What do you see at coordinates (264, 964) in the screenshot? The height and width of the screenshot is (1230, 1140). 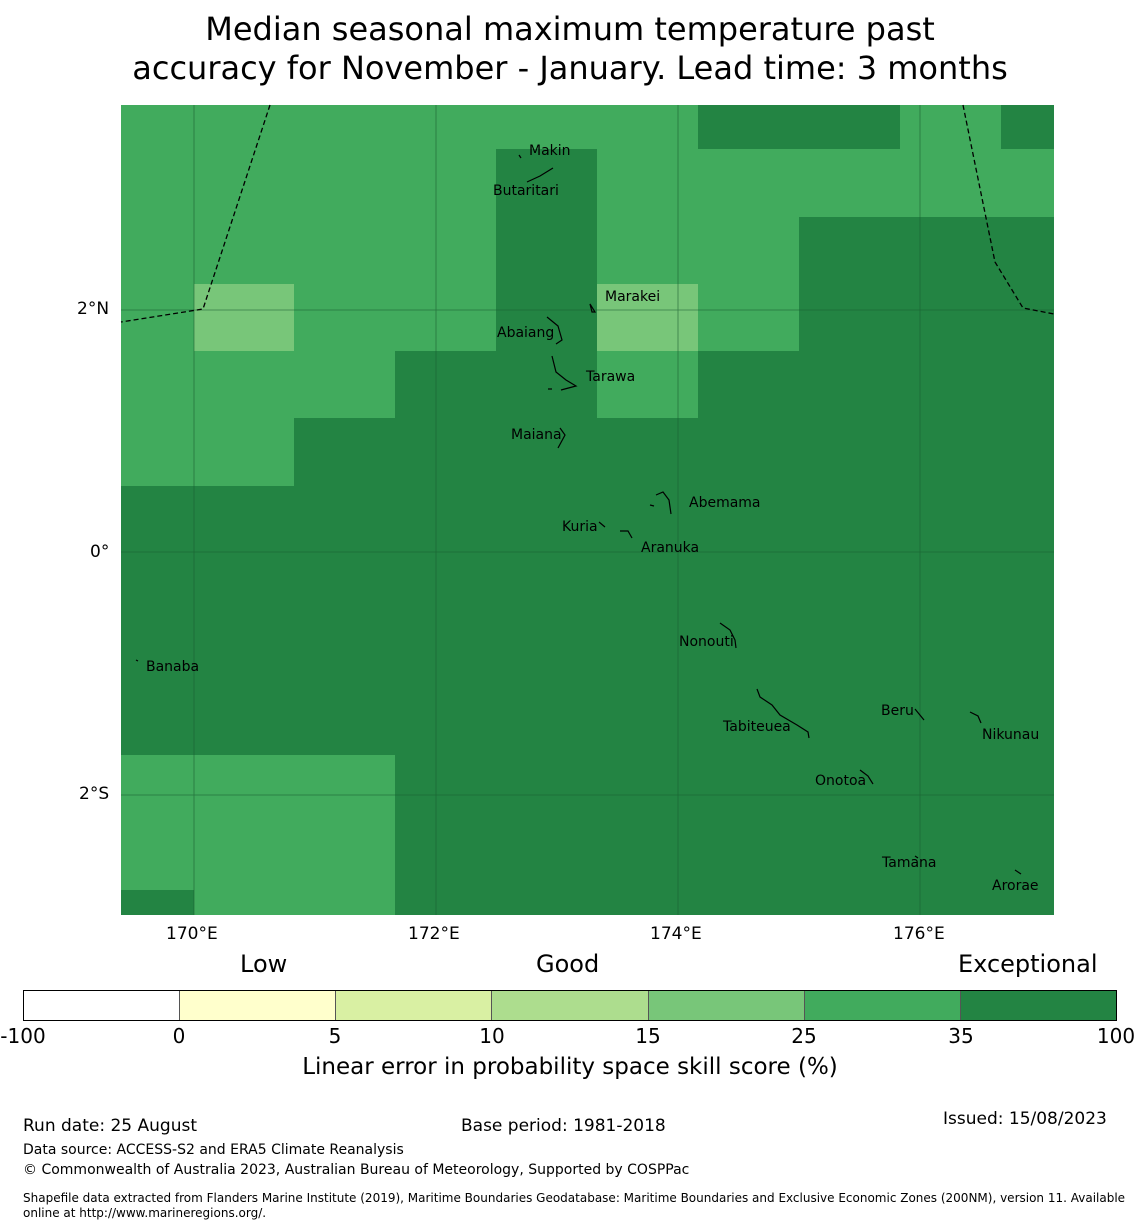 I see `legend-category-low: Low` at bounding box center [264, 964].